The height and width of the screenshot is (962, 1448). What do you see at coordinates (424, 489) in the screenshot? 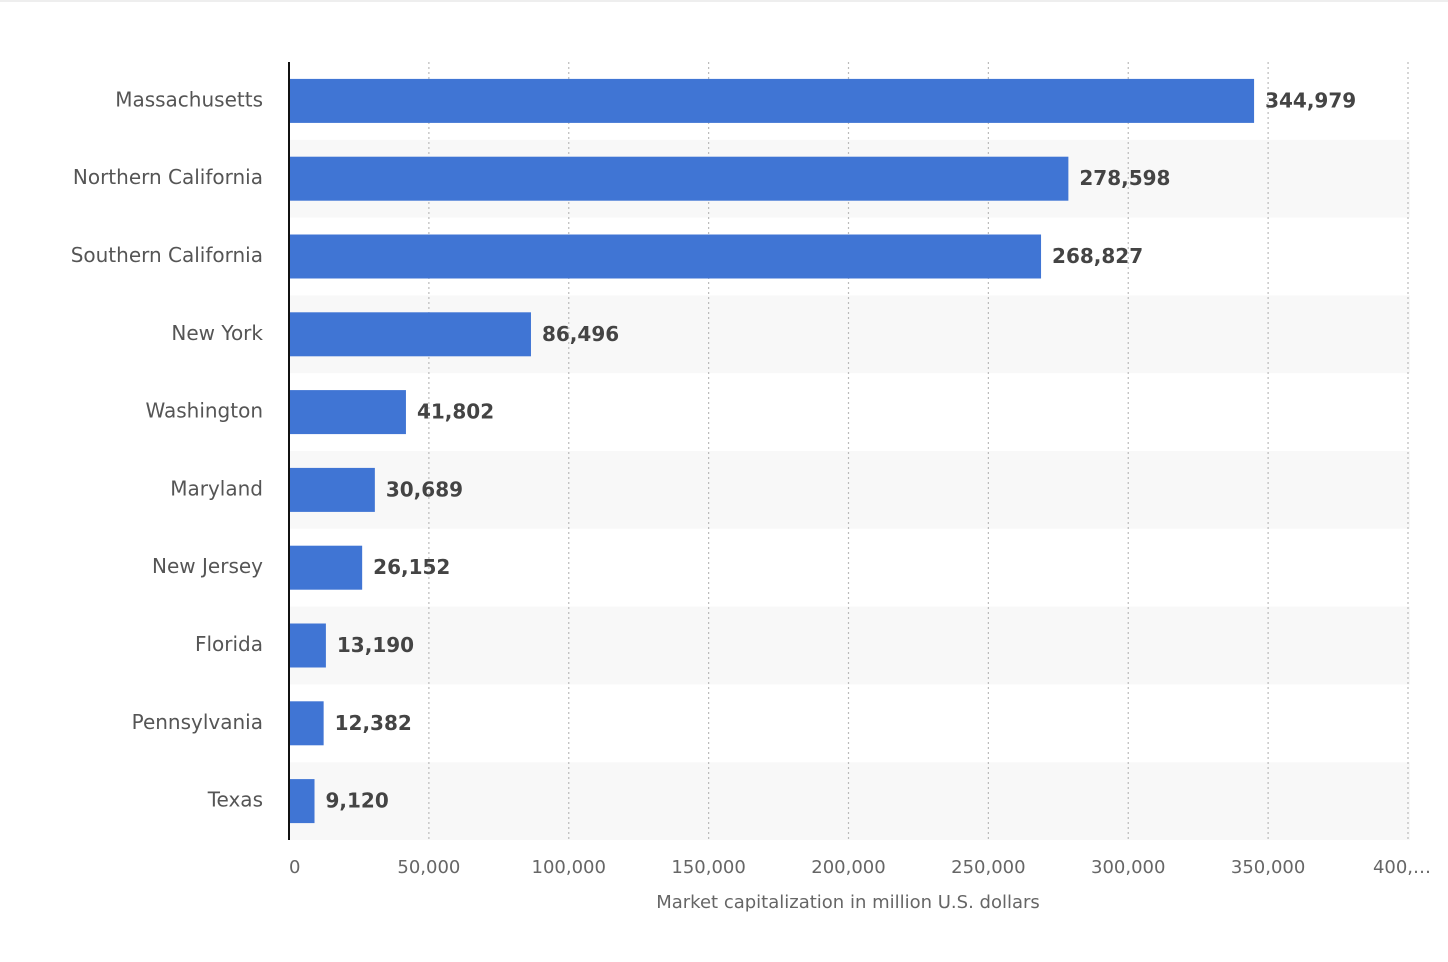
I see `value-label: 30,689` at bounding box center [424, 489].